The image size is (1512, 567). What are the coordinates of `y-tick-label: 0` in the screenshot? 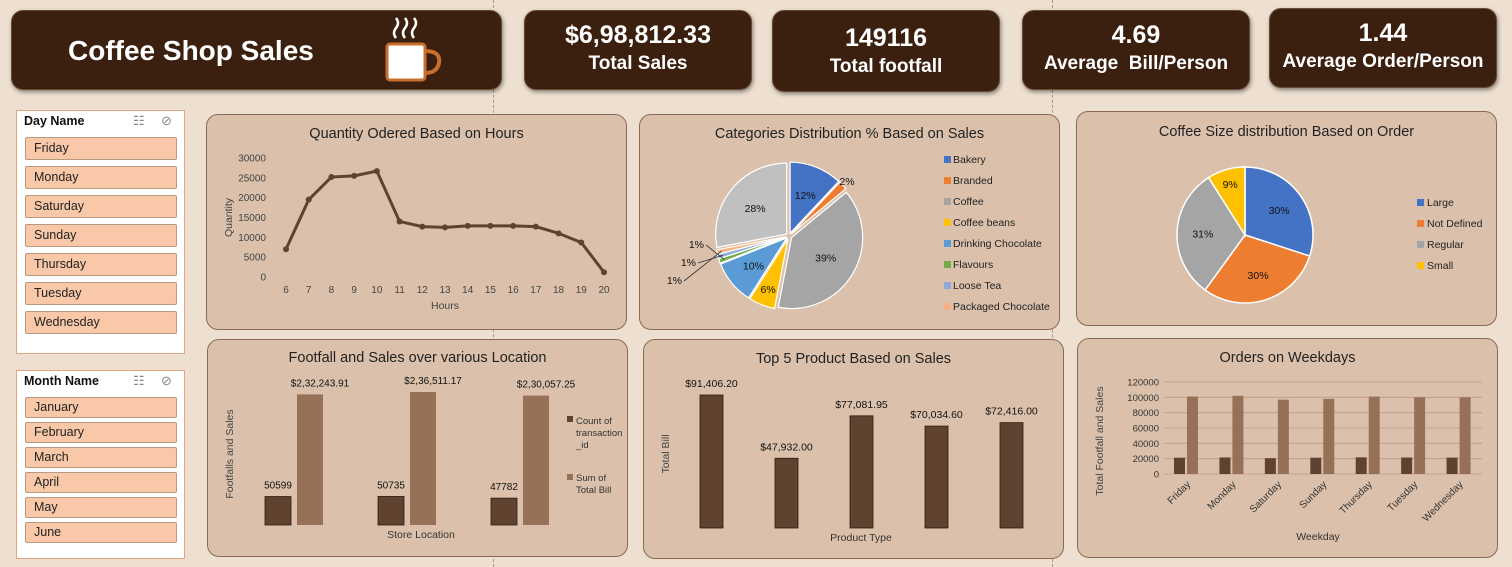 It's located at (263, 278).